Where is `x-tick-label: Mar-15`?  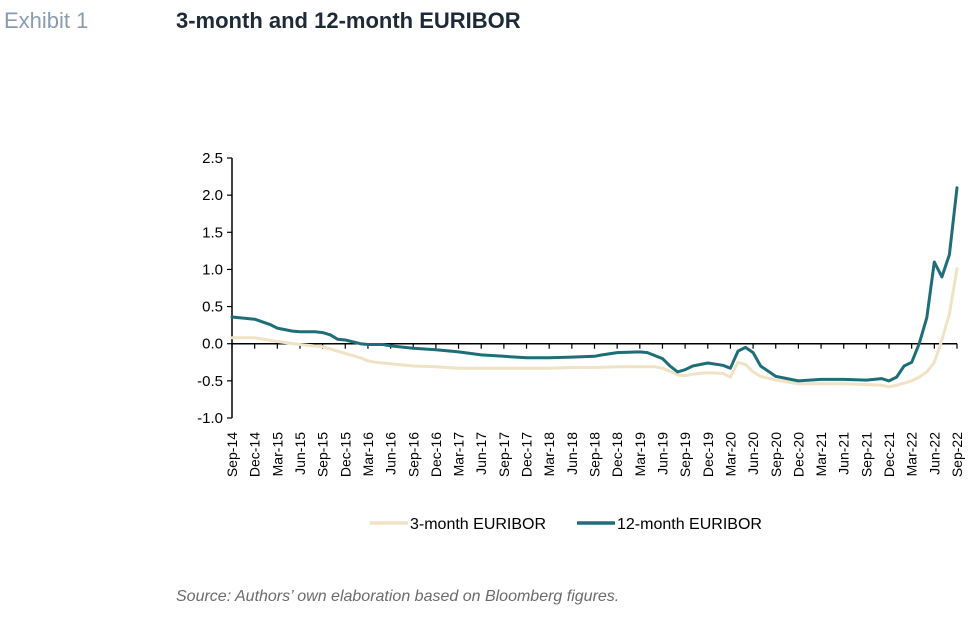 x-tick-label: Mar-15 is located at coordinates (277, 454).